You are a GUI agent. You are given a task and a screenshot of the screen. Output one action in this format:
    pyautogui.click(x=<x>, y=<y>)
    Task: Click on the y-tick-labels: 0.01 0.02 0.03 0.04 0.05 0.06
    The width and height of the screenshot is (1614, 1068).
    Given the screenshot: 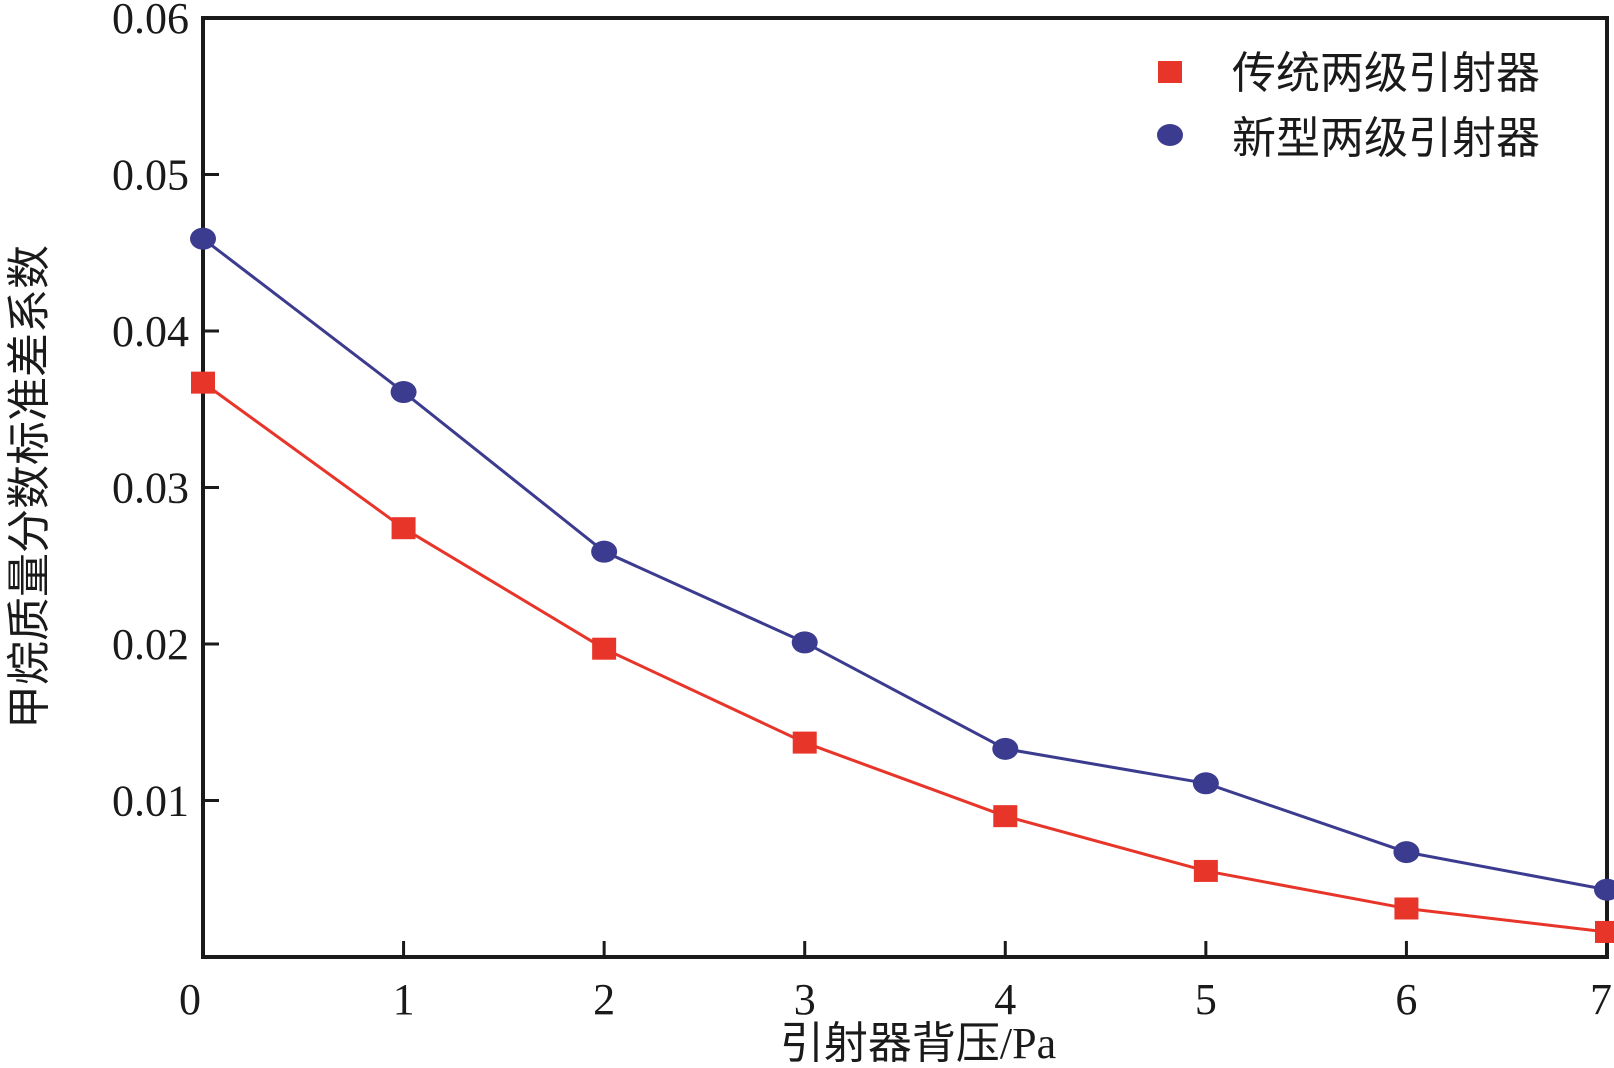 What is the action you would take?
    pyautogui.click(x=150, y=413)
    